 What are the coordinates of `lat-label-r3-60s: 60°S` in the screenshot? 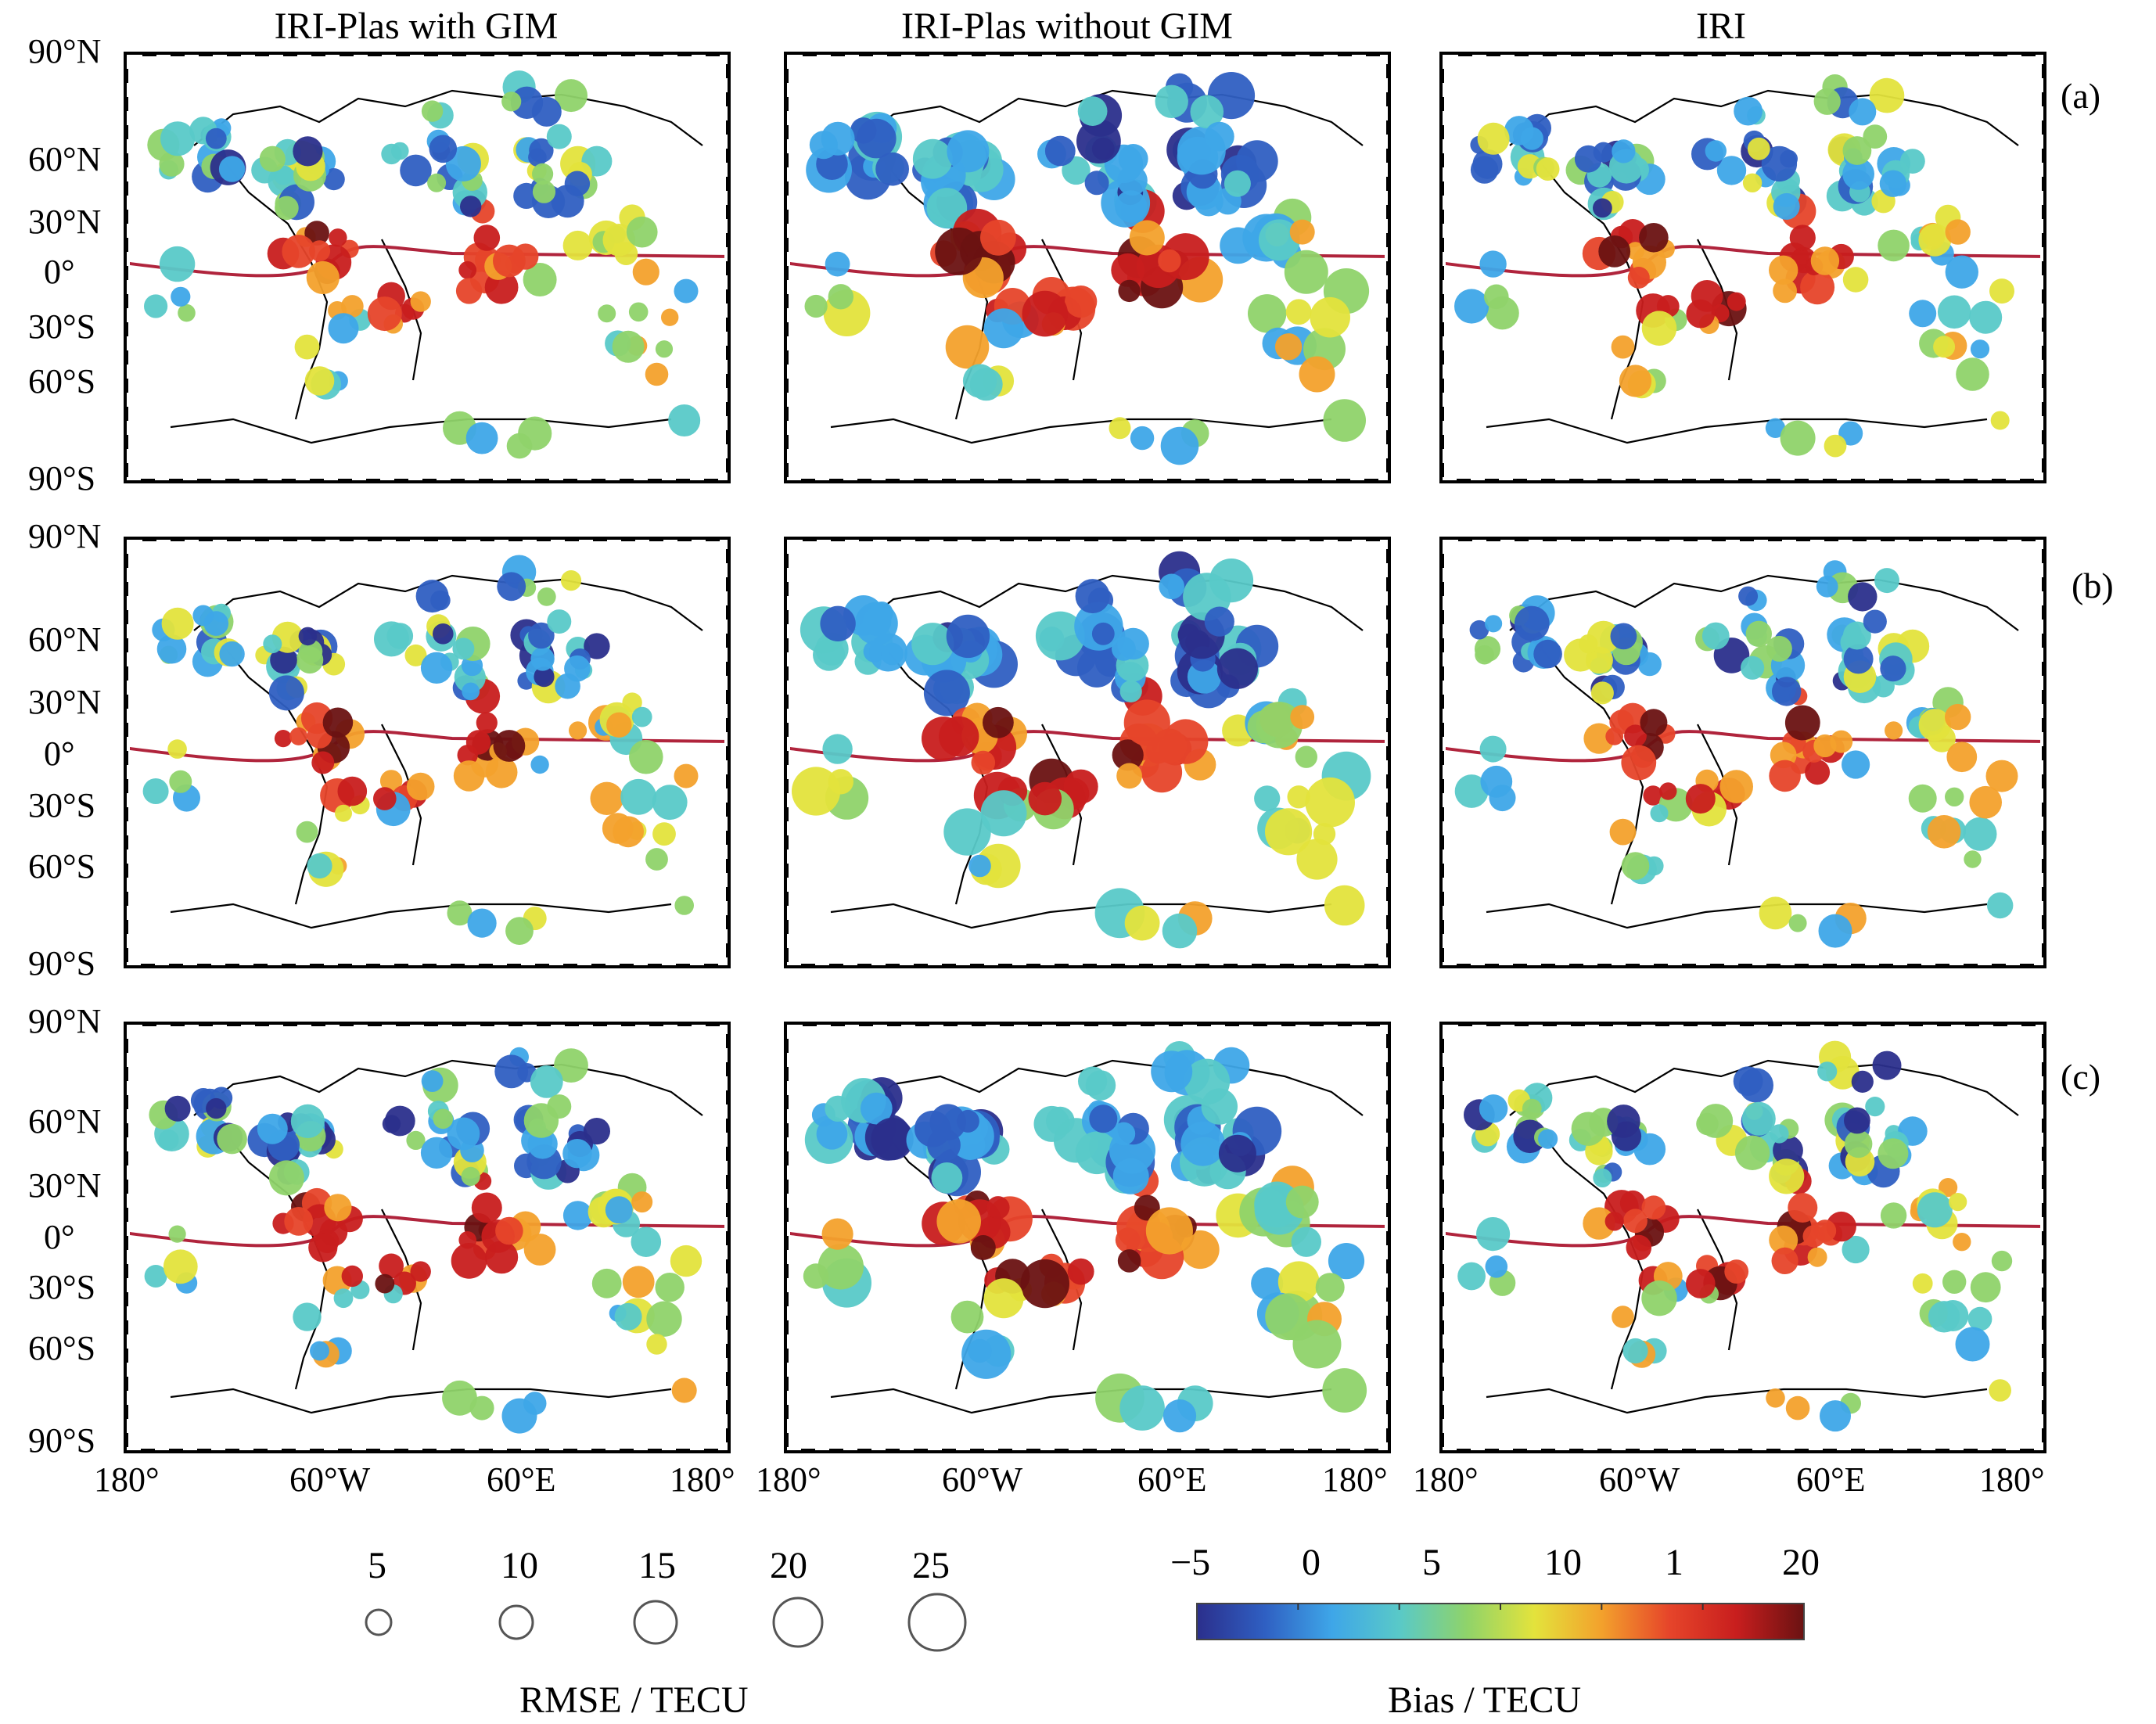 It's located at (62, 1348).